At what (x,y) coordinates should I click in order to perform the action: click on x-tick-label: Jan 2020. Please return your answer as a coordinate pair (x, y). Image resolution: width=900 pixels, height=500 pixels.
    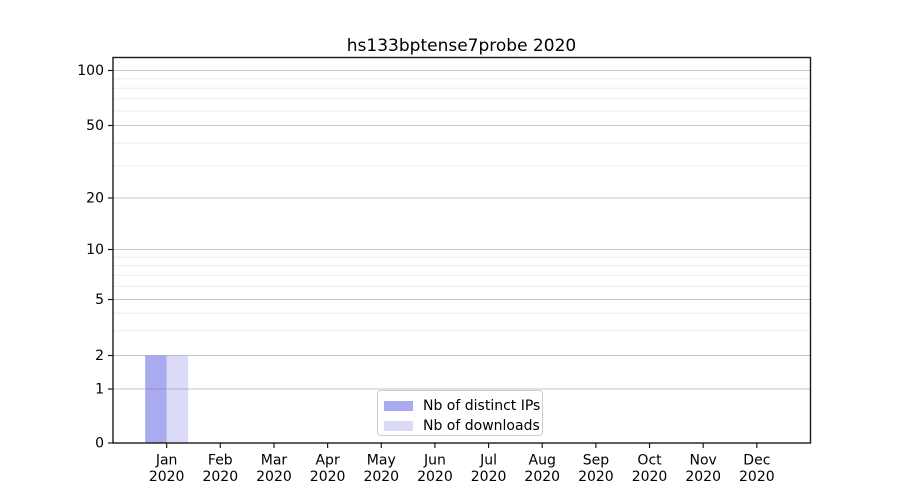
    Looking at the image, I should click on (167, 469).